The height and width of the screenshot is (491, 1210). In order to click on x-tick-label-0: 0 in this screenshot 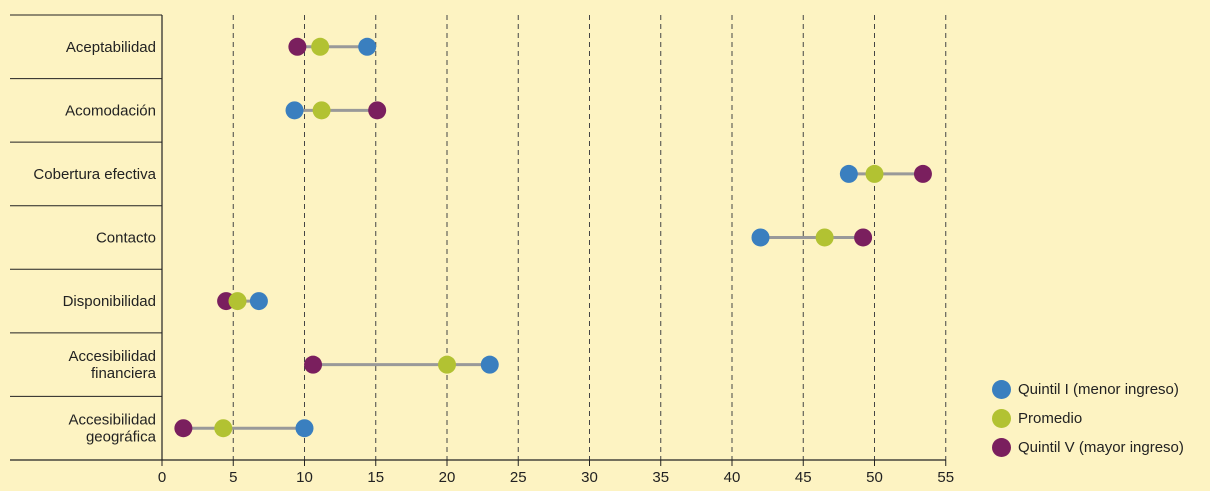, I will do `click(162, 477)`.